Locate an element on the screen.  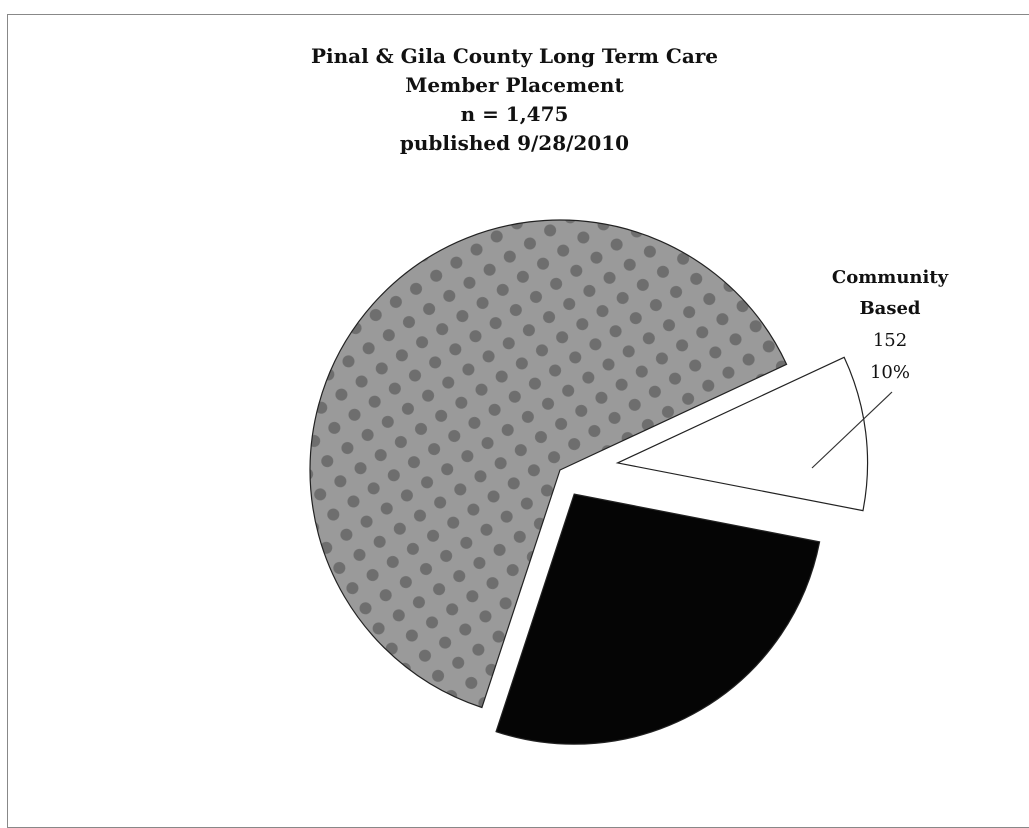
slice-label-community-based-line-2: Based is located at coordinates (889, 308).